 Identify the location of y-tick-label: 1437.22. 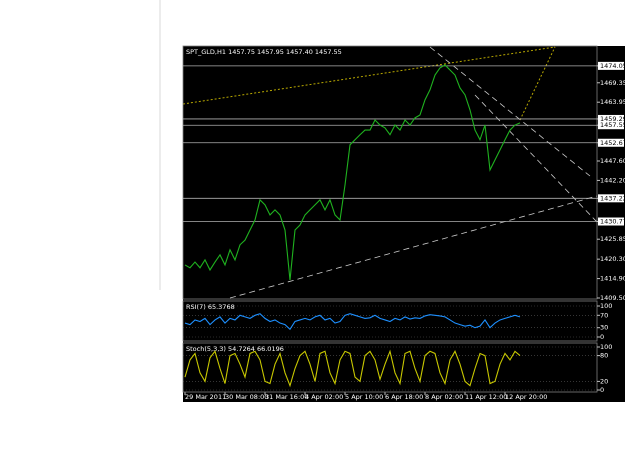
(612, 198).